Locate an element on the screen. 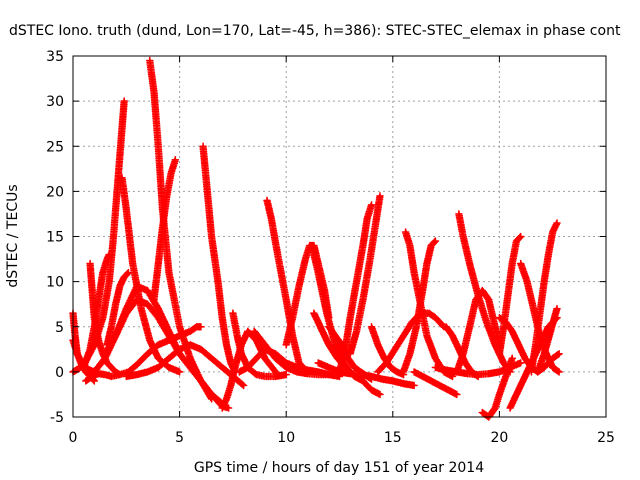 The image size is (640, 480). x-tick-label: 10 is located at coordinates (286, 438).